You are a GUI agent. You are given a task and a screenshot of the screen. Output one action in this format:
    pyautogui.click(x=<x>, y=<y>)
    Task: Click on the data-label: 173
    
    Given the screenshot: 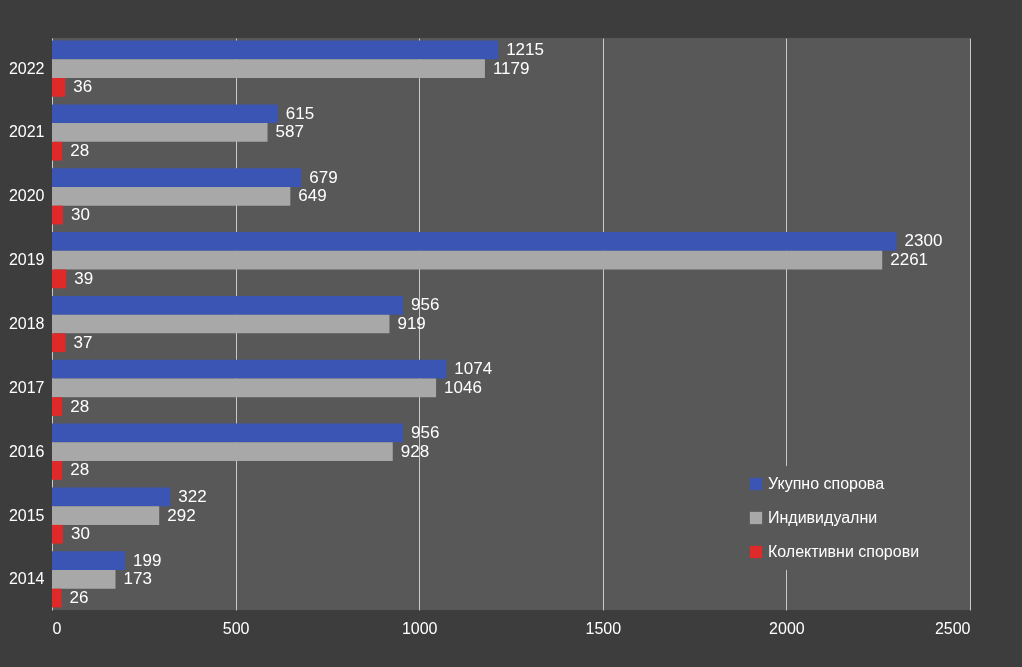 What is the action you would take?
    pyautogui.click(x=137, y=579)
    